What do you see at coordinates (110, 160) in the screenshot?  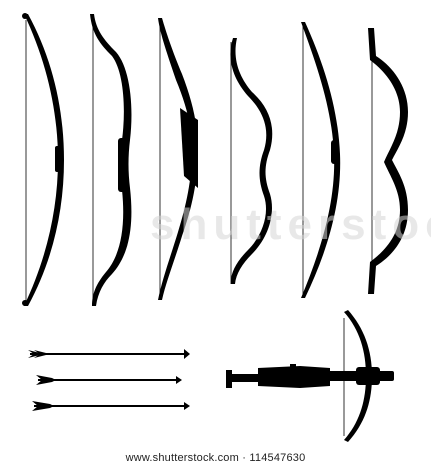 I see `recurve-bow-icon` at bounding box center [110, 160].